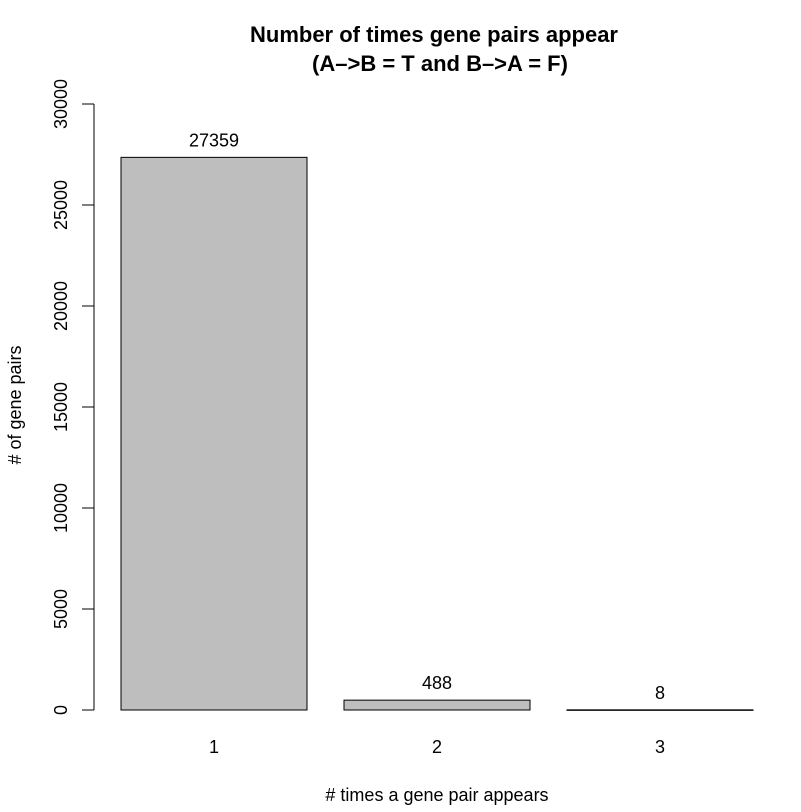 This screenshot has height=812, width=801. I want to click on y-axis: 0 5000 10000 15000 20000 25000 30000, so click(73, 397).